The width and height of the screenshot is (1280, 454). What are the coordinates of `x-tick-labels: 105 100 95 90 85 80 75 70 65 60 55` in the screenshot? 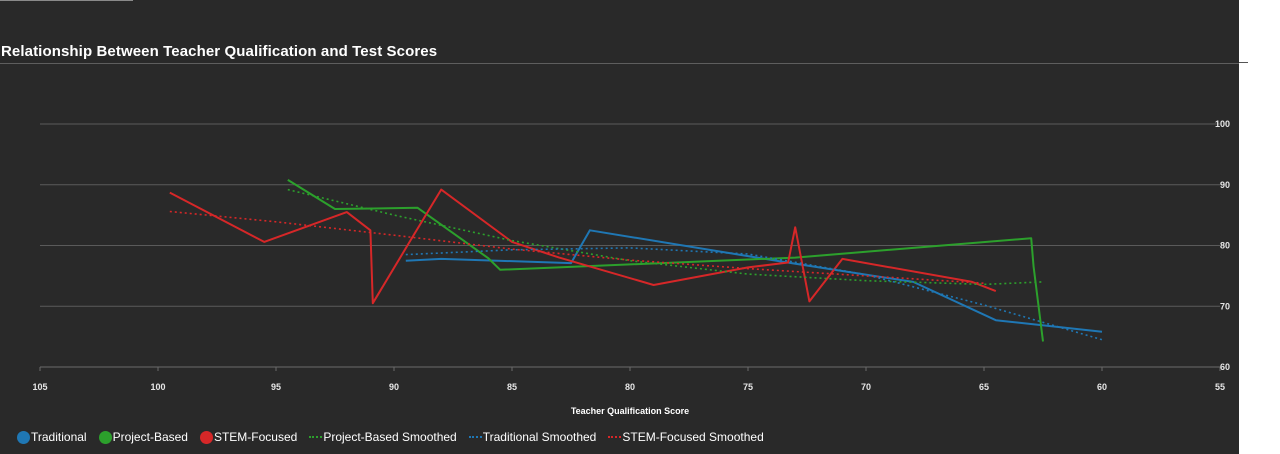 It's located at (628, 379).